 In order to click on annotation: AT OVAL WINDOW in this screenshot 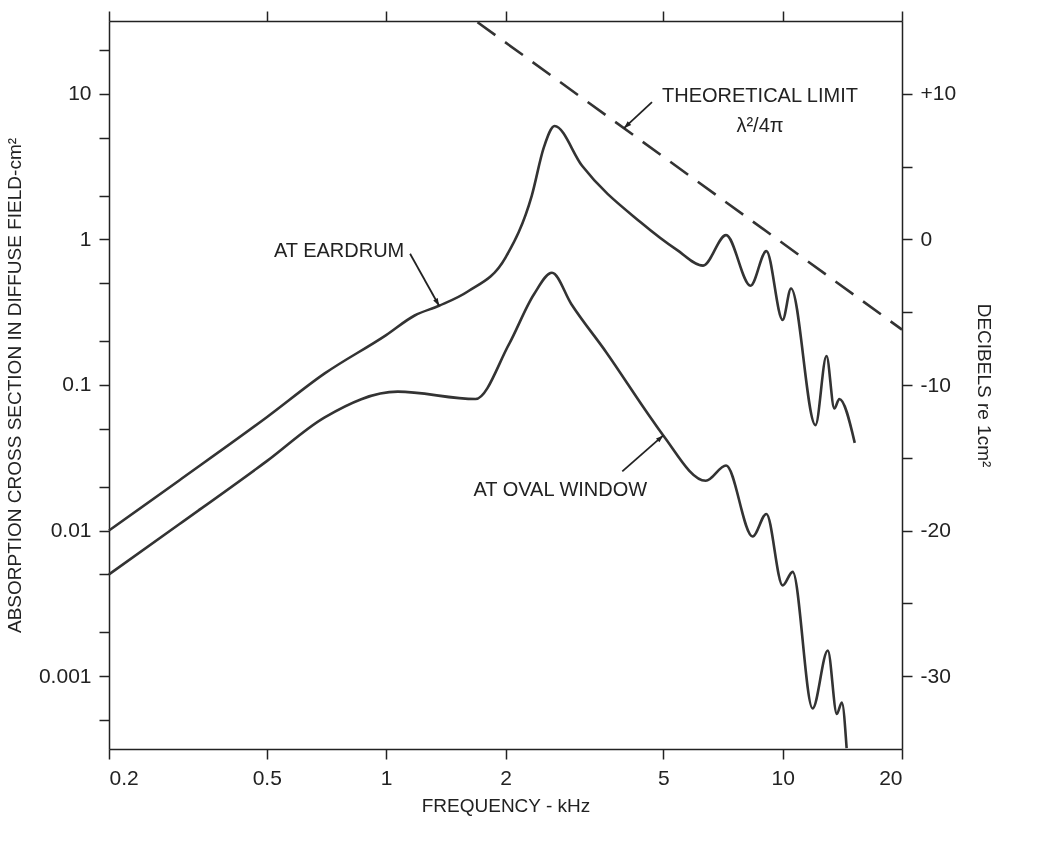, I will do `click(560, 489)`.